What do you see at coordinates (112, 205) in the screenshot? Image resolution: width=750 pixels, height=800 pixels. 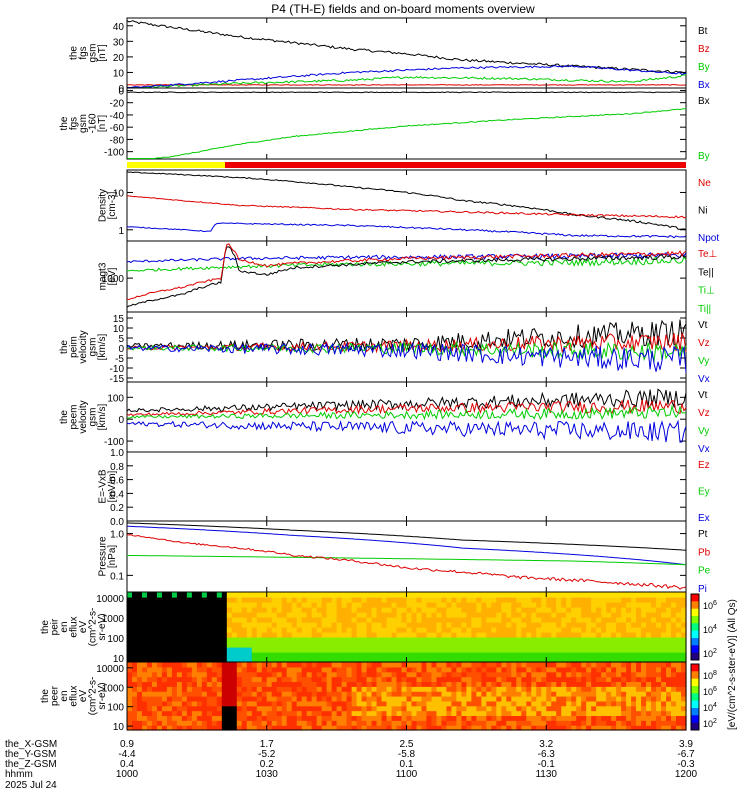 I see `y-axis-label: [cm-3]` at bounding box center [112, 205].